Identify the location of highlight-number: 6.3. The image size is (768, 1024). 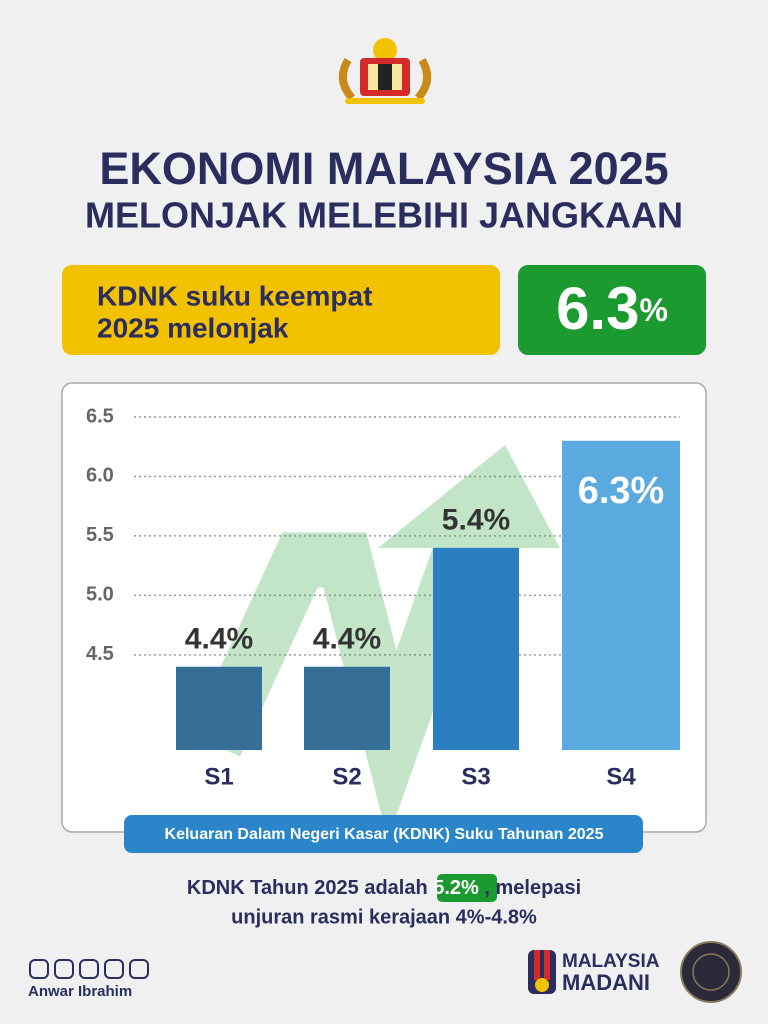
(597, 308).